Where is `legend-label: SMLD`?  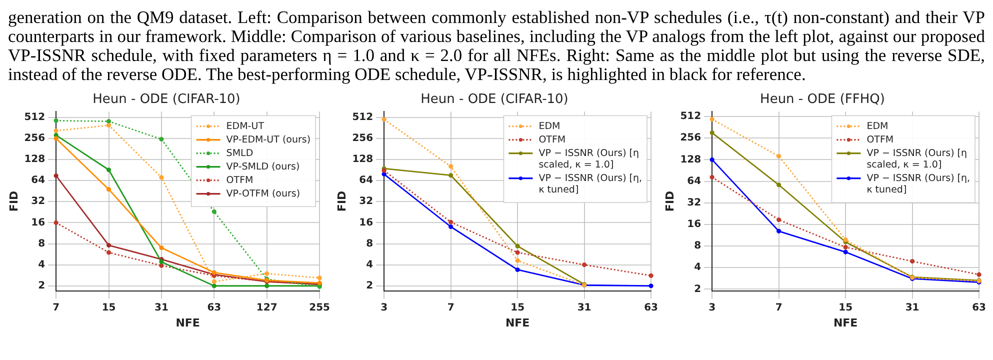 legend-label: SMLD is located at coordinates (240, 153).